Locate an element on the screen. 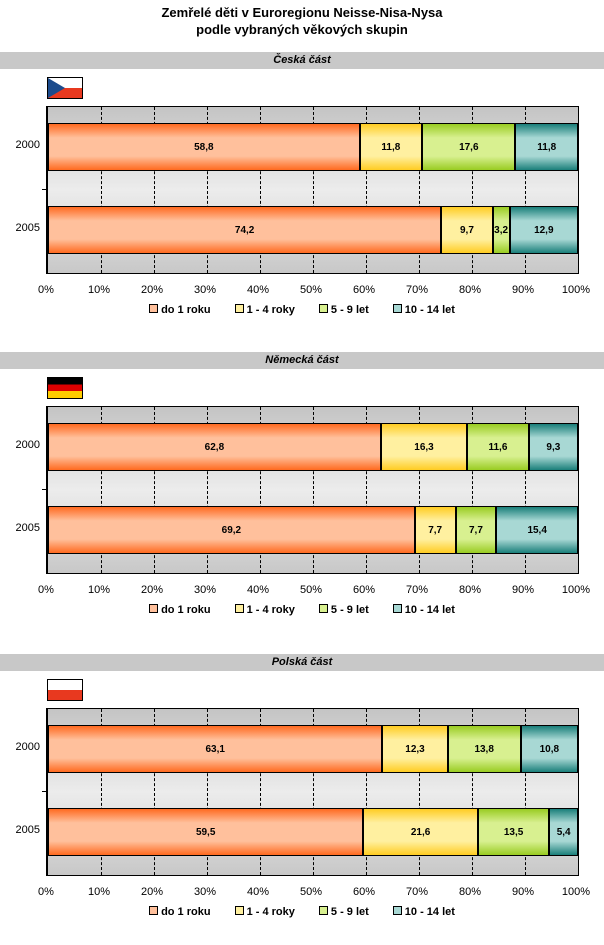  data-label: 9,7 is located at coordinates (467, 230).